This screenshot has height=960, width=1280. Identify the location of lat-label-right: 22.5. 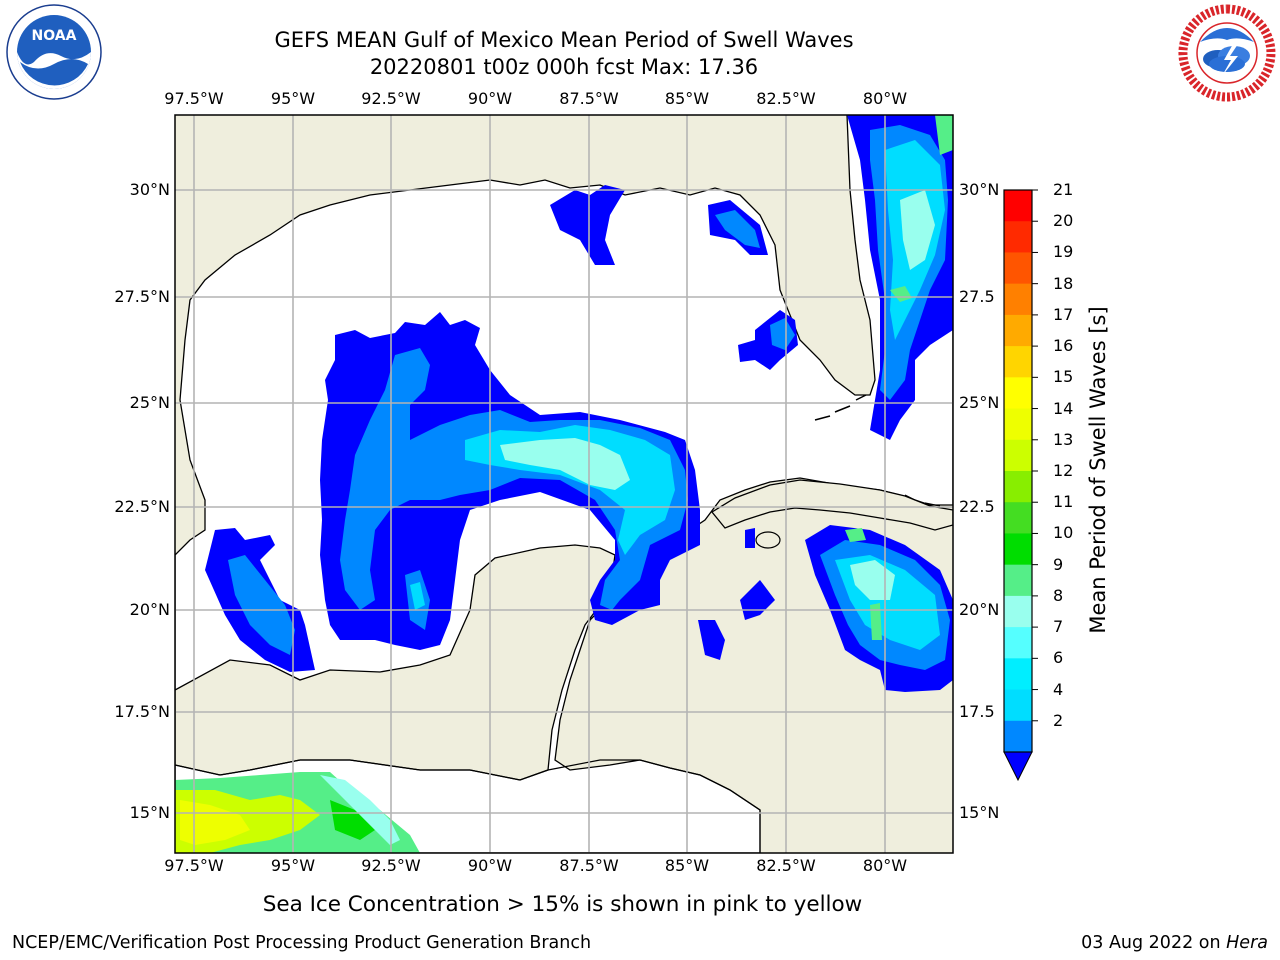
(977, 506).